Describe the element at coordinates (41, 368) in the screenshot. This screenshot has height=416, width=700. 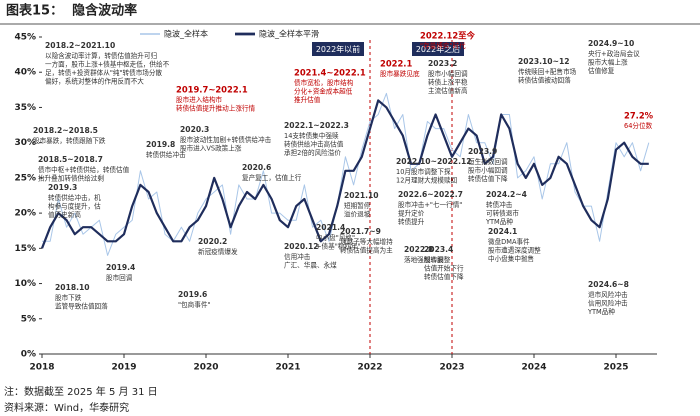
I see `x-tick-label: 2018` at that location.